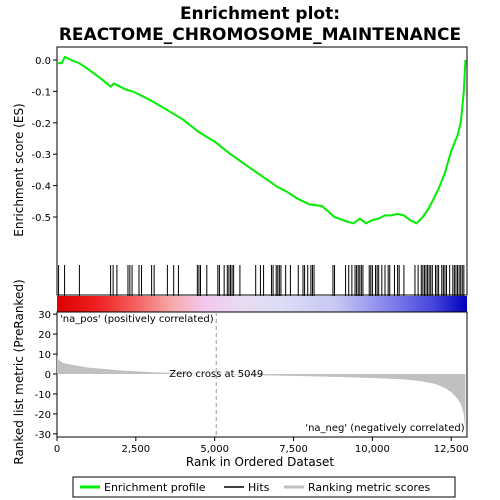 The image size is (500, 500). I want to click on es-ytick-label: 0.0, so click(43, 61).